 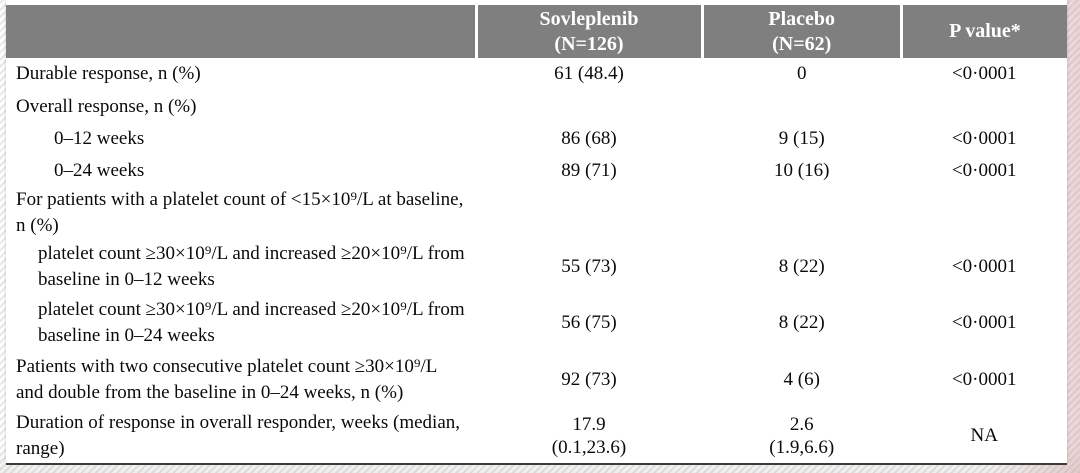 I want to click on sovleplenib-value: 86 (68), so click(x=589, y=139).